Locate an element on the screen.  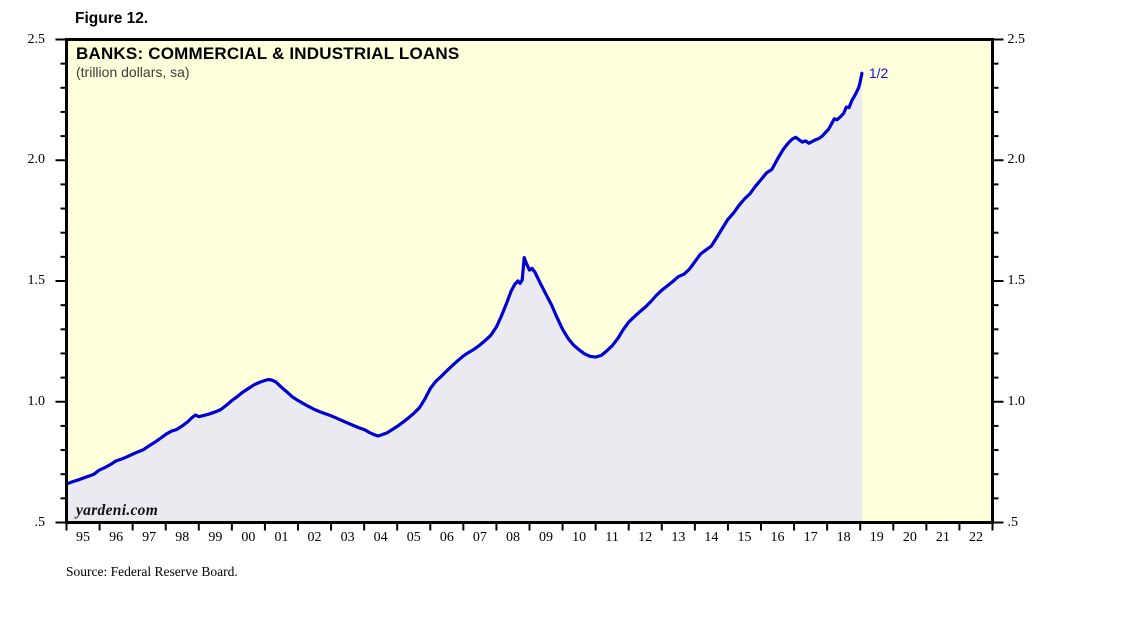
x-axis-label: 02 is located at coordinates (314, 537).